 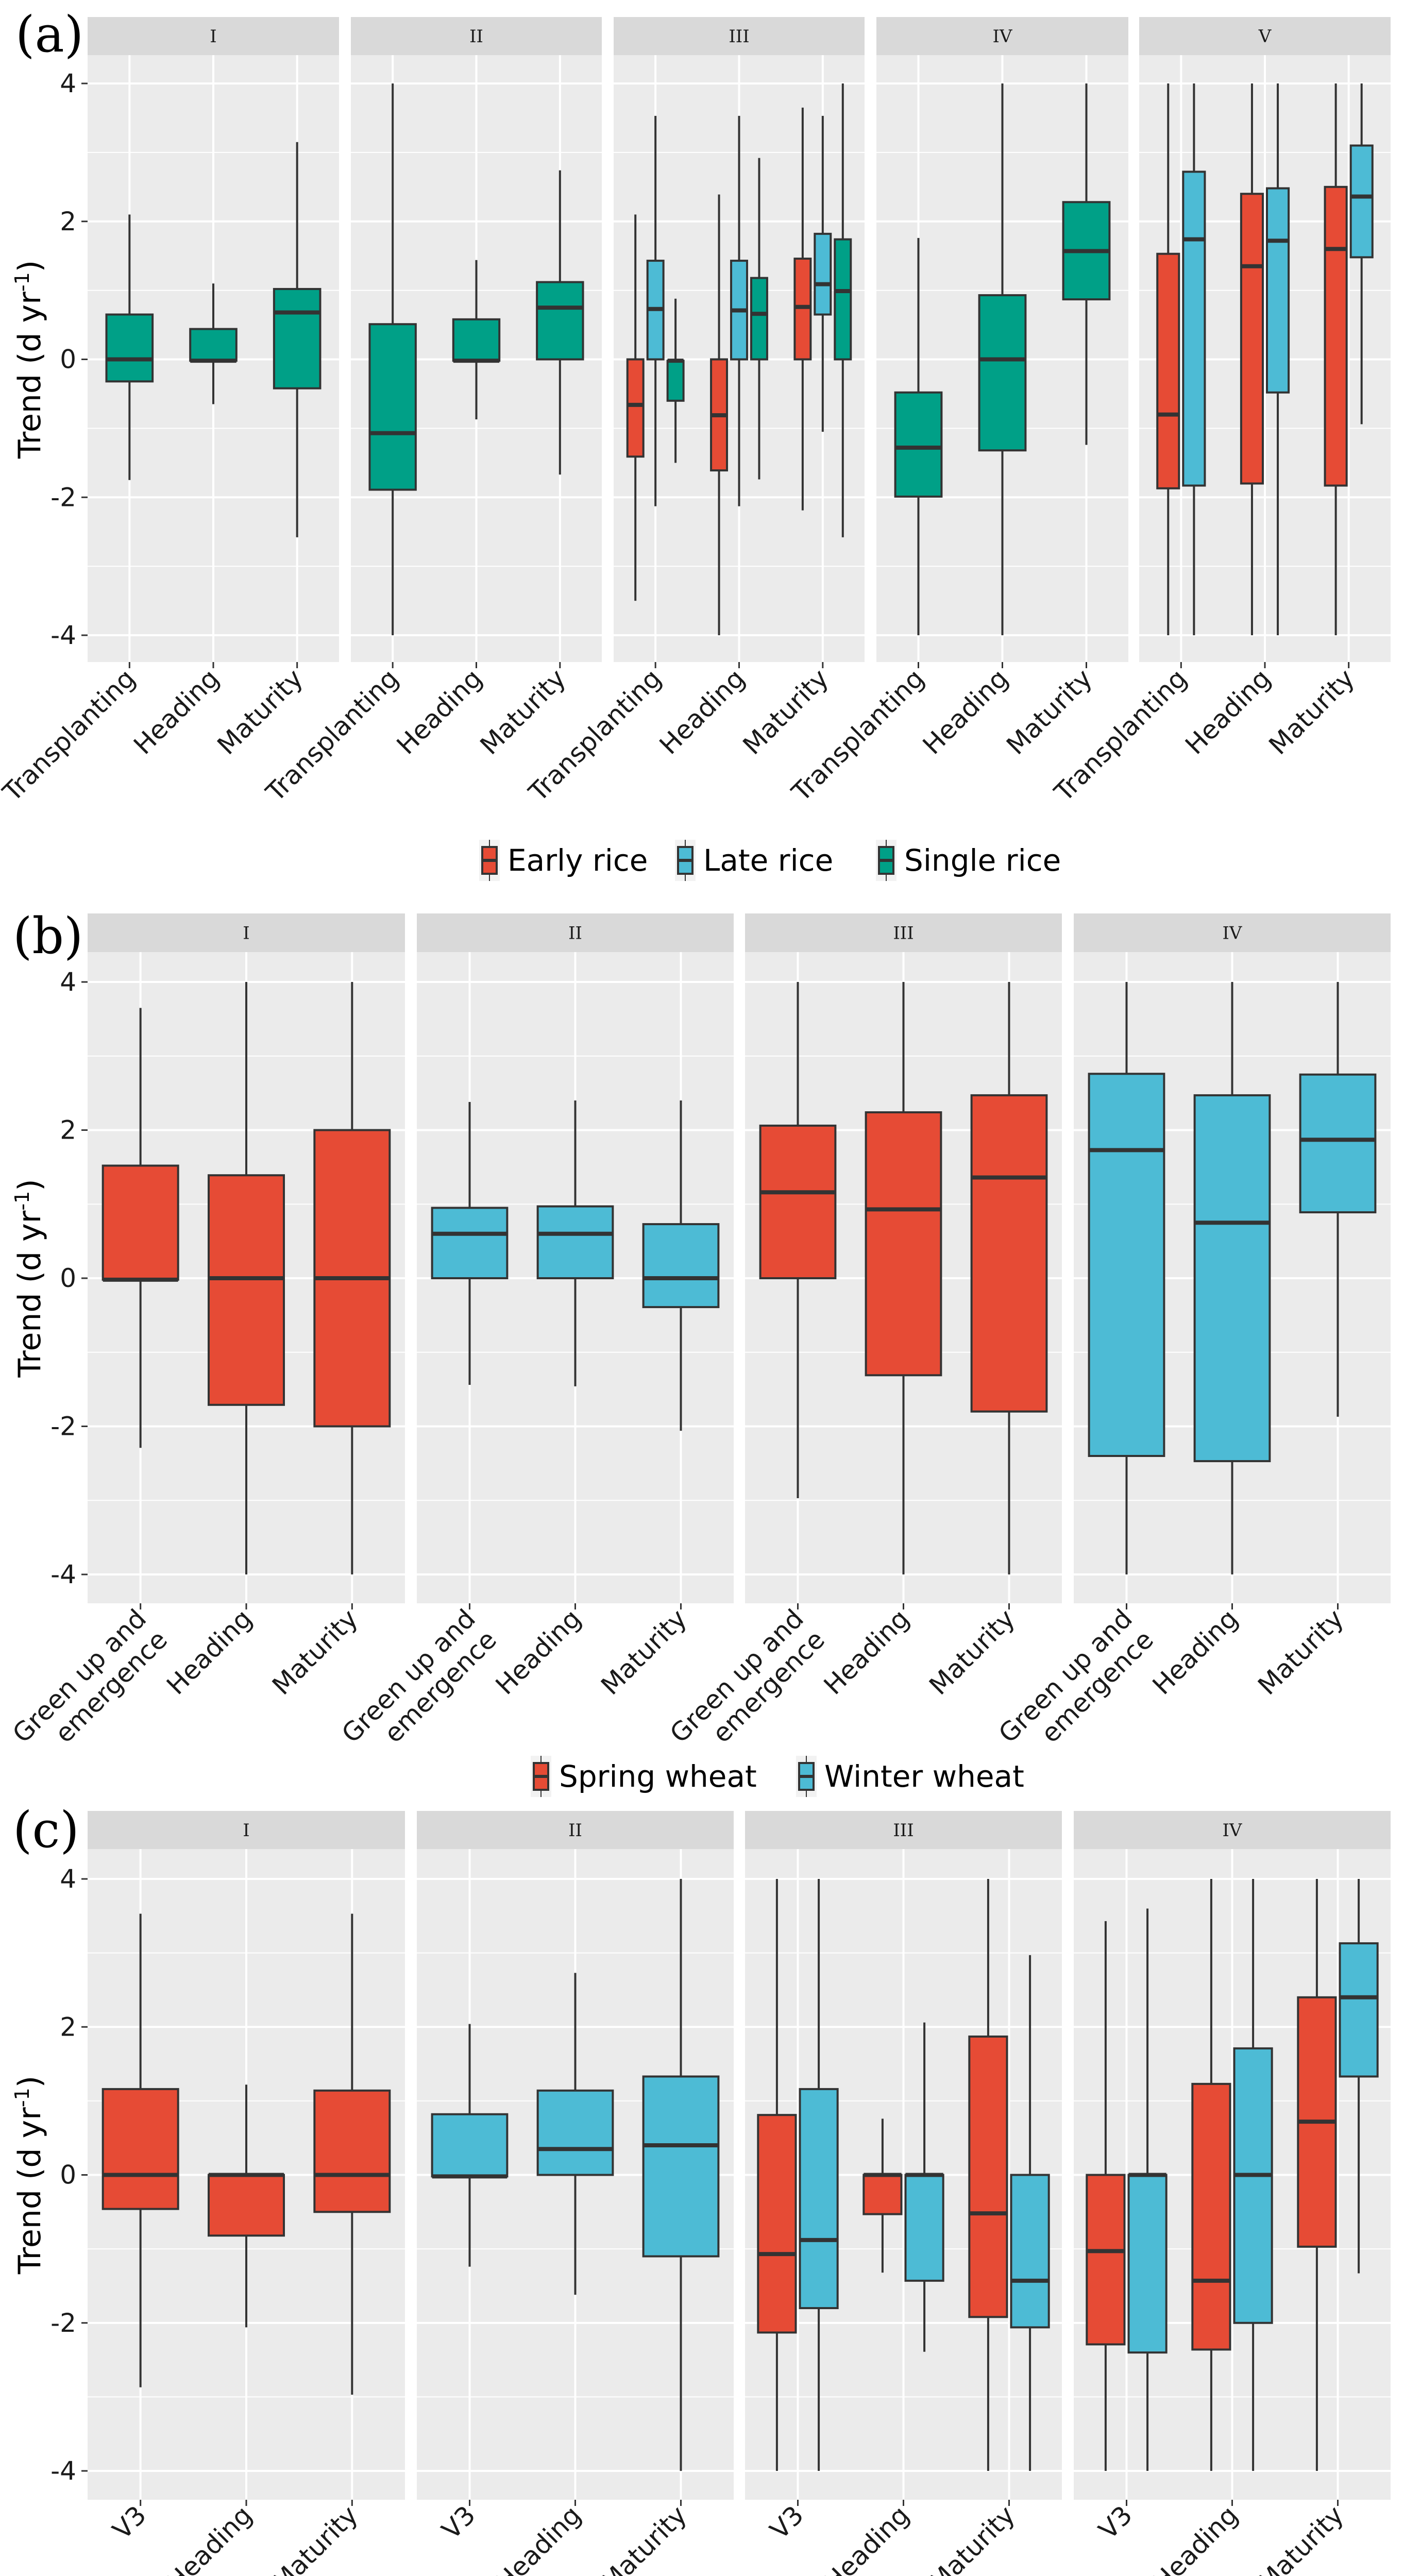 I want to click on facet-strip-label: I, so click(x=246, y=933).